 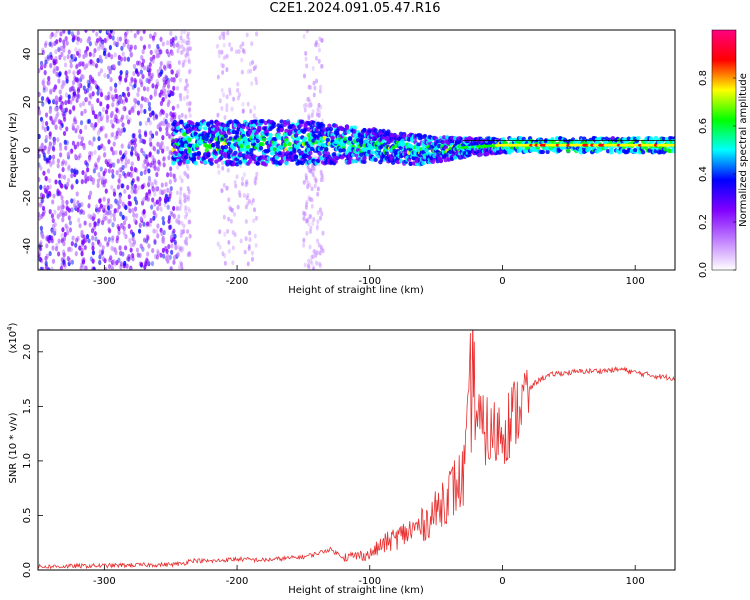 What do you see at coordinates (27, 54) in the screenshot?
I see `y-tick-label: 40` at bounding box center [27, 54].